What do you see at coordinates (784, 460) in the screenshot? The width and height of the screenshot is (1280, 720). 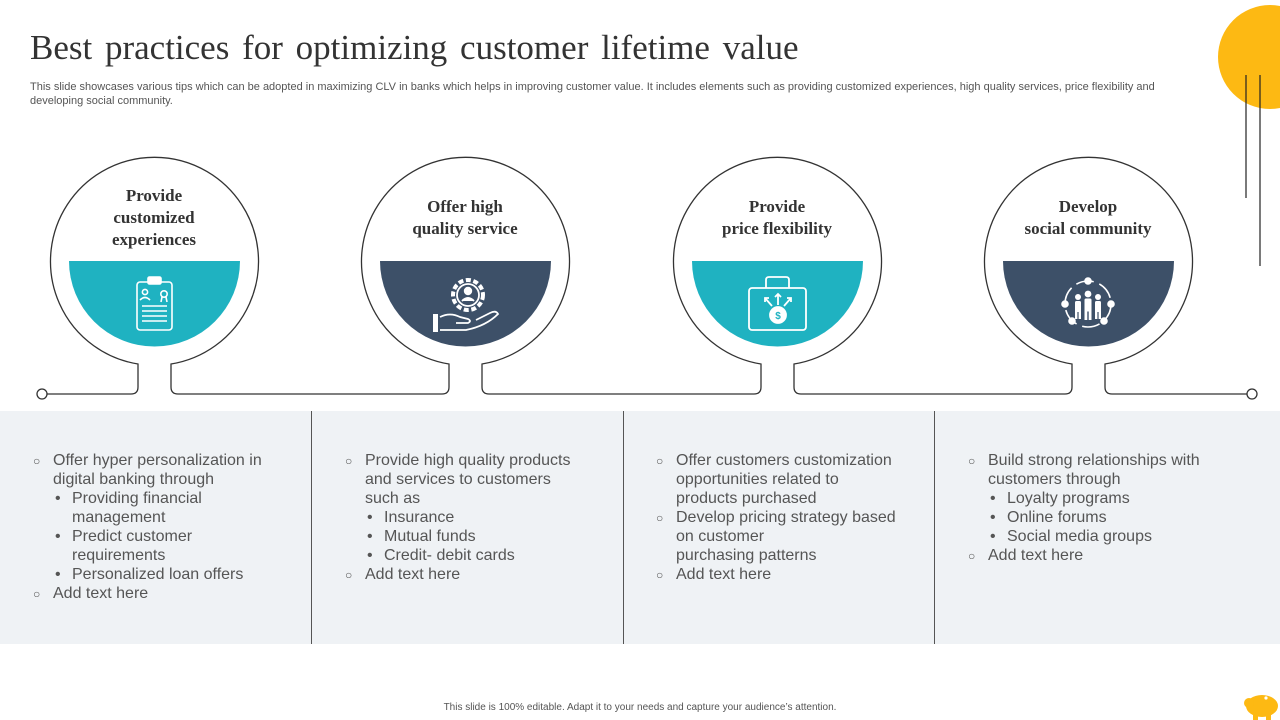 I see `point-text-line: Offer customers customization` at bounding box center [784, 460].